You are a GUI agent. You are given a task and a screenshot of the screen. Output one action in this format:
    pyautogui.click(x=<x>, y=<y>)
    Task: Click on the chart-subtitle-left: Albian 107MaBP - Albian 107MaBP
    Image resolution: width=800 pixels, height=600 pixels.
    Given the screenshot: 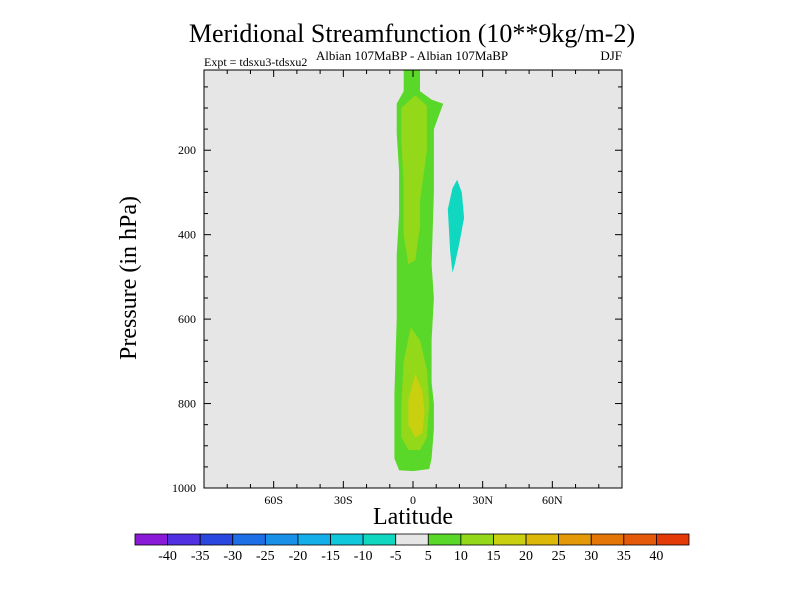 What is the action you would take?
    pyautogui.click(x=412, y=55)
    